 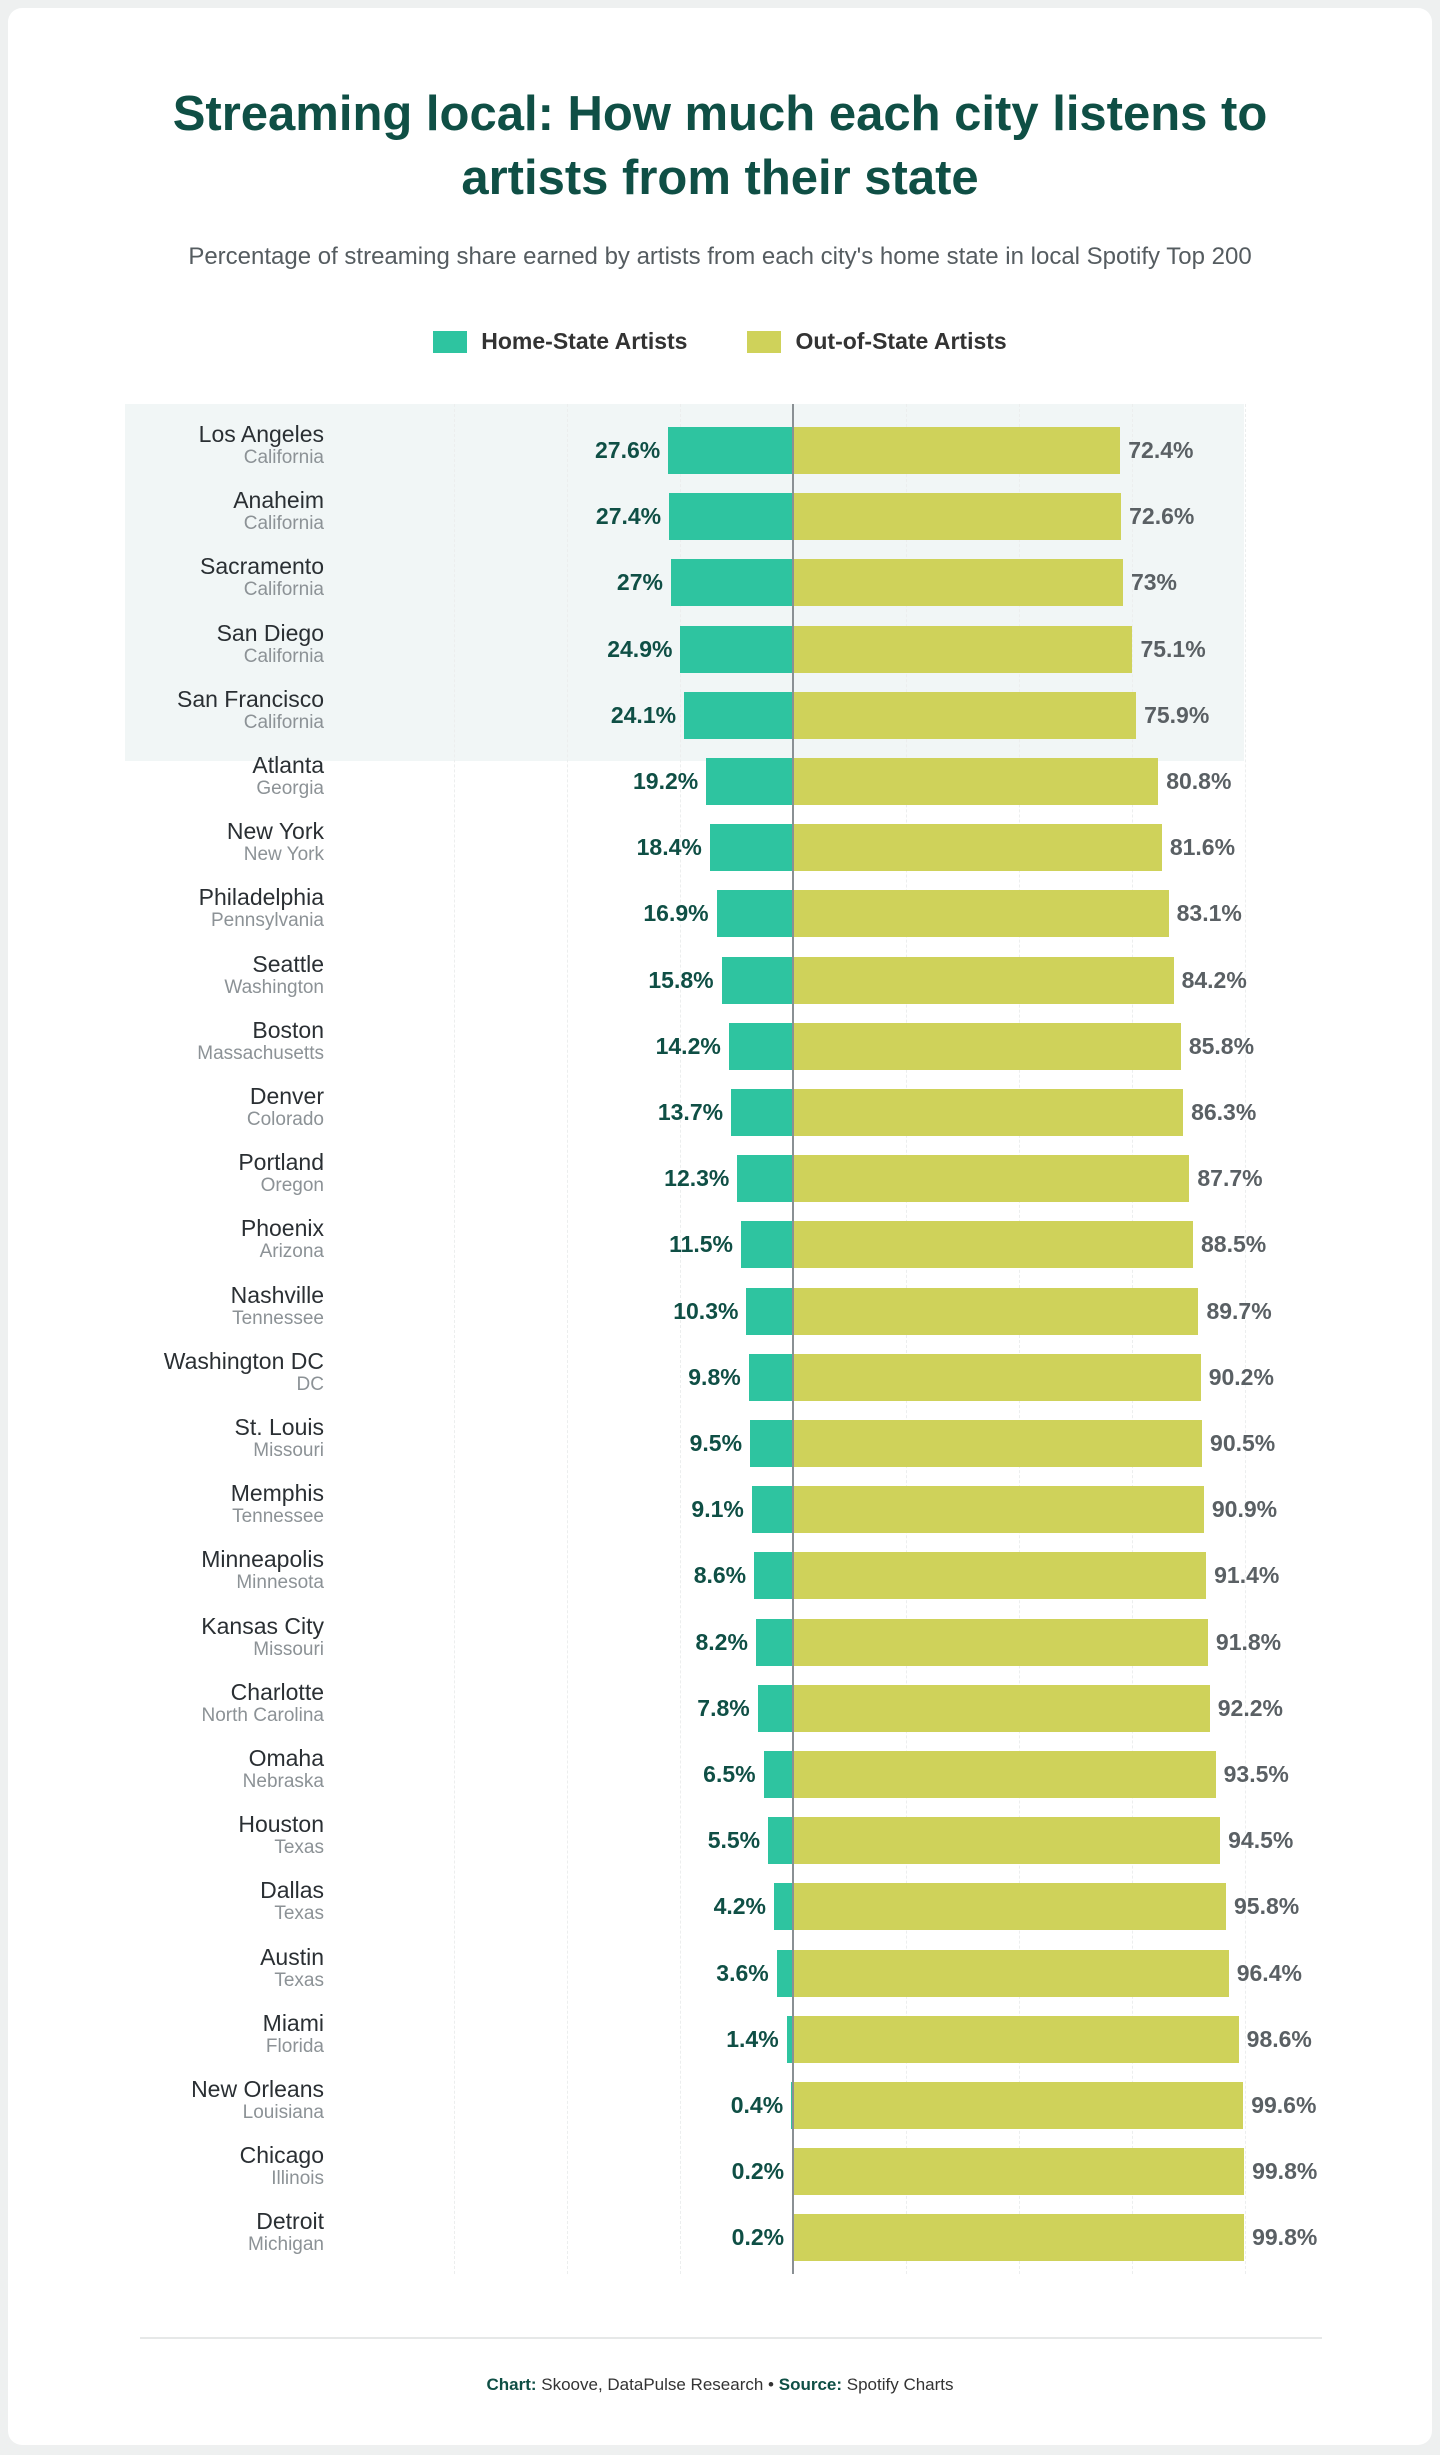 I want to click on home-value-label: 3.6%, so click(x=742, y=1972).